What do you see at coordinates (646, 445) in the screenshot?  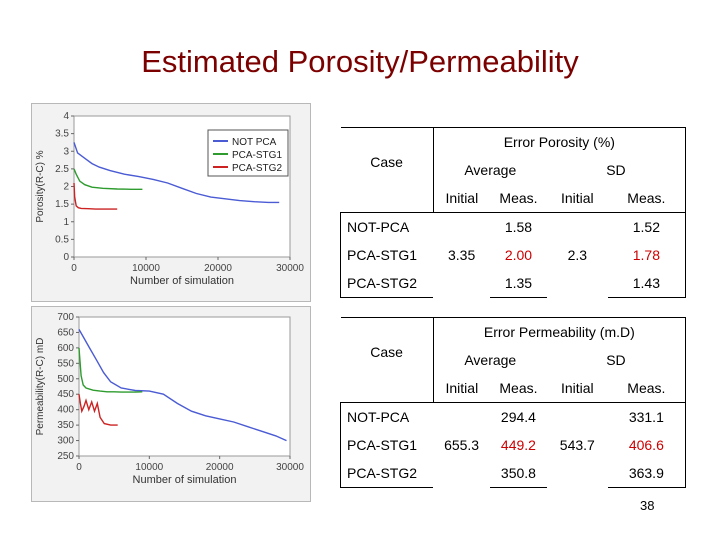 I see `sd-meas-value: 406.6` at bounding box center [646, 445].